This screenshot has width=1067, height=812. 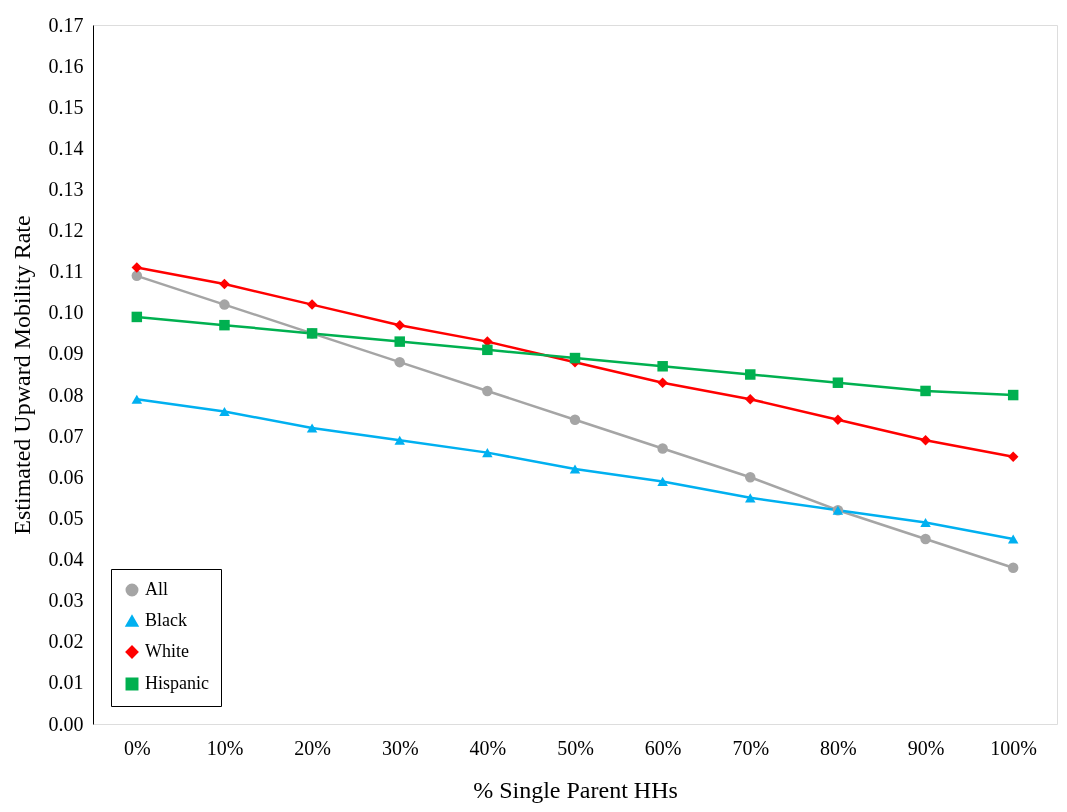 What do you see at coordinates (137, 747) in the screenshot?
I see `x-tick-label: 0%` at bounding box center [137, 747].